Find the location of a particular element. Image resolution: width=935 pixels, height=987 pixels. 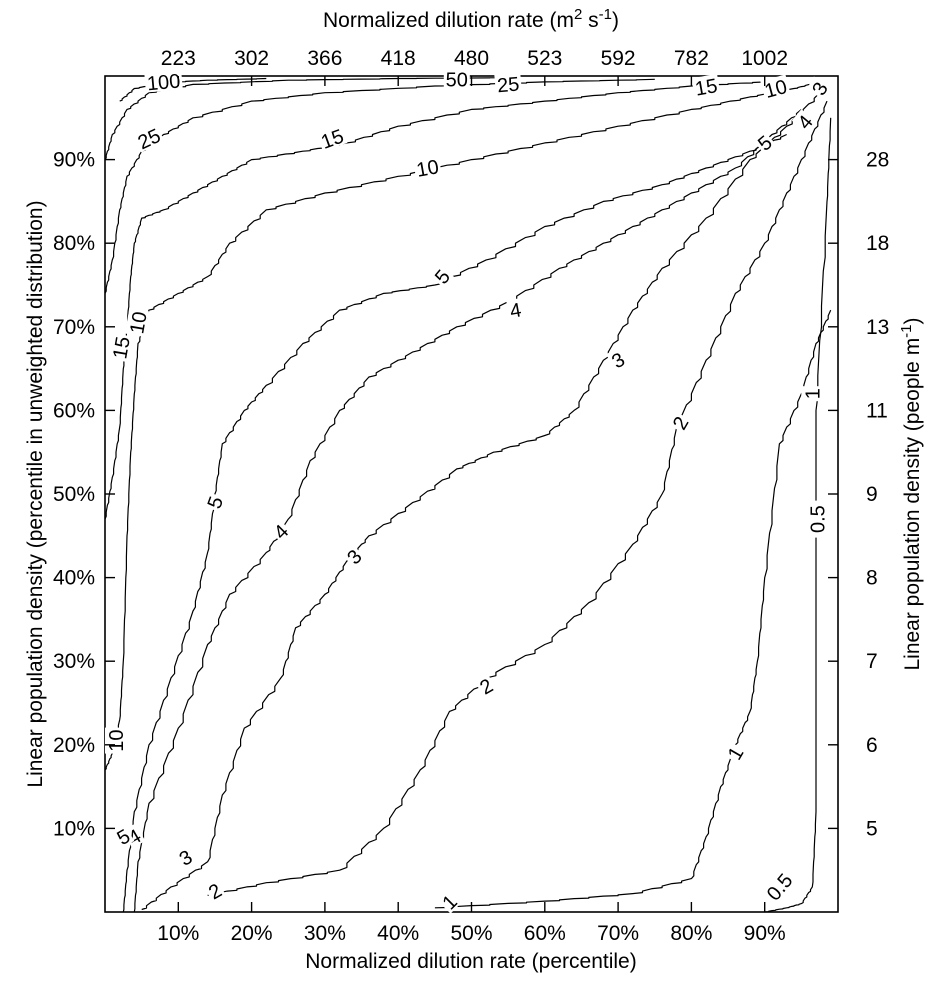

contour-label: 50 is located at coordinates (457, 80).